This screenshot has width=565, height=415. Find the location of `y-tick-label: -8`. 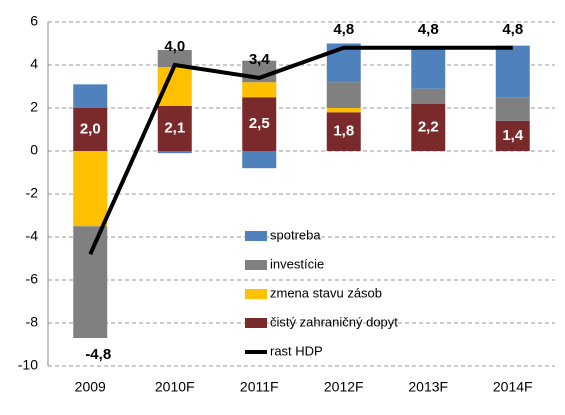

y-tick-label: -8 is located at coordinates (32, 322).